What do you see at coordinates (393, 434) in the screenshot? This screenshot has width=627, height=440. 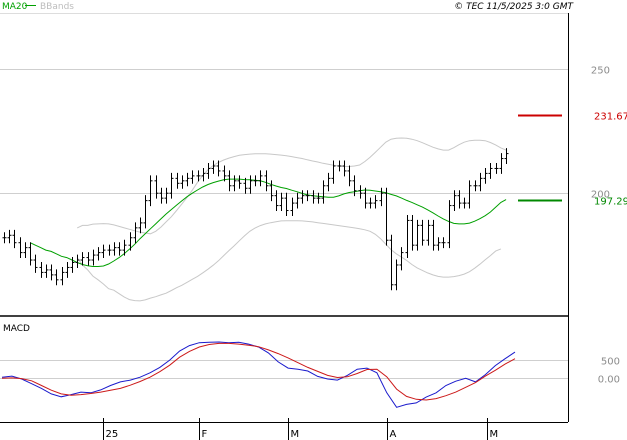 I see `x-axis-tick-label: A` at bounding box center [393, 434].